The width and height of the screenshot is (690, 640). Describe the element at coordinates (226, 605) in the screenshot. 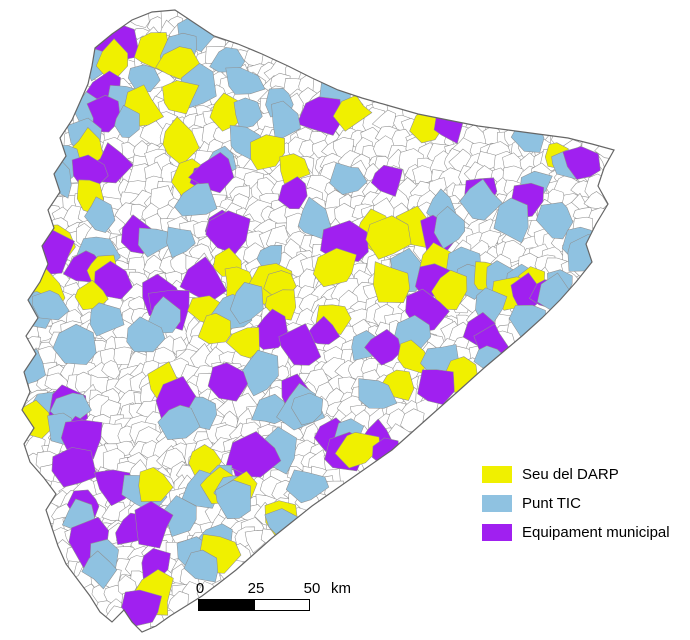

I see `scale-bar-segment-filled` at that location.